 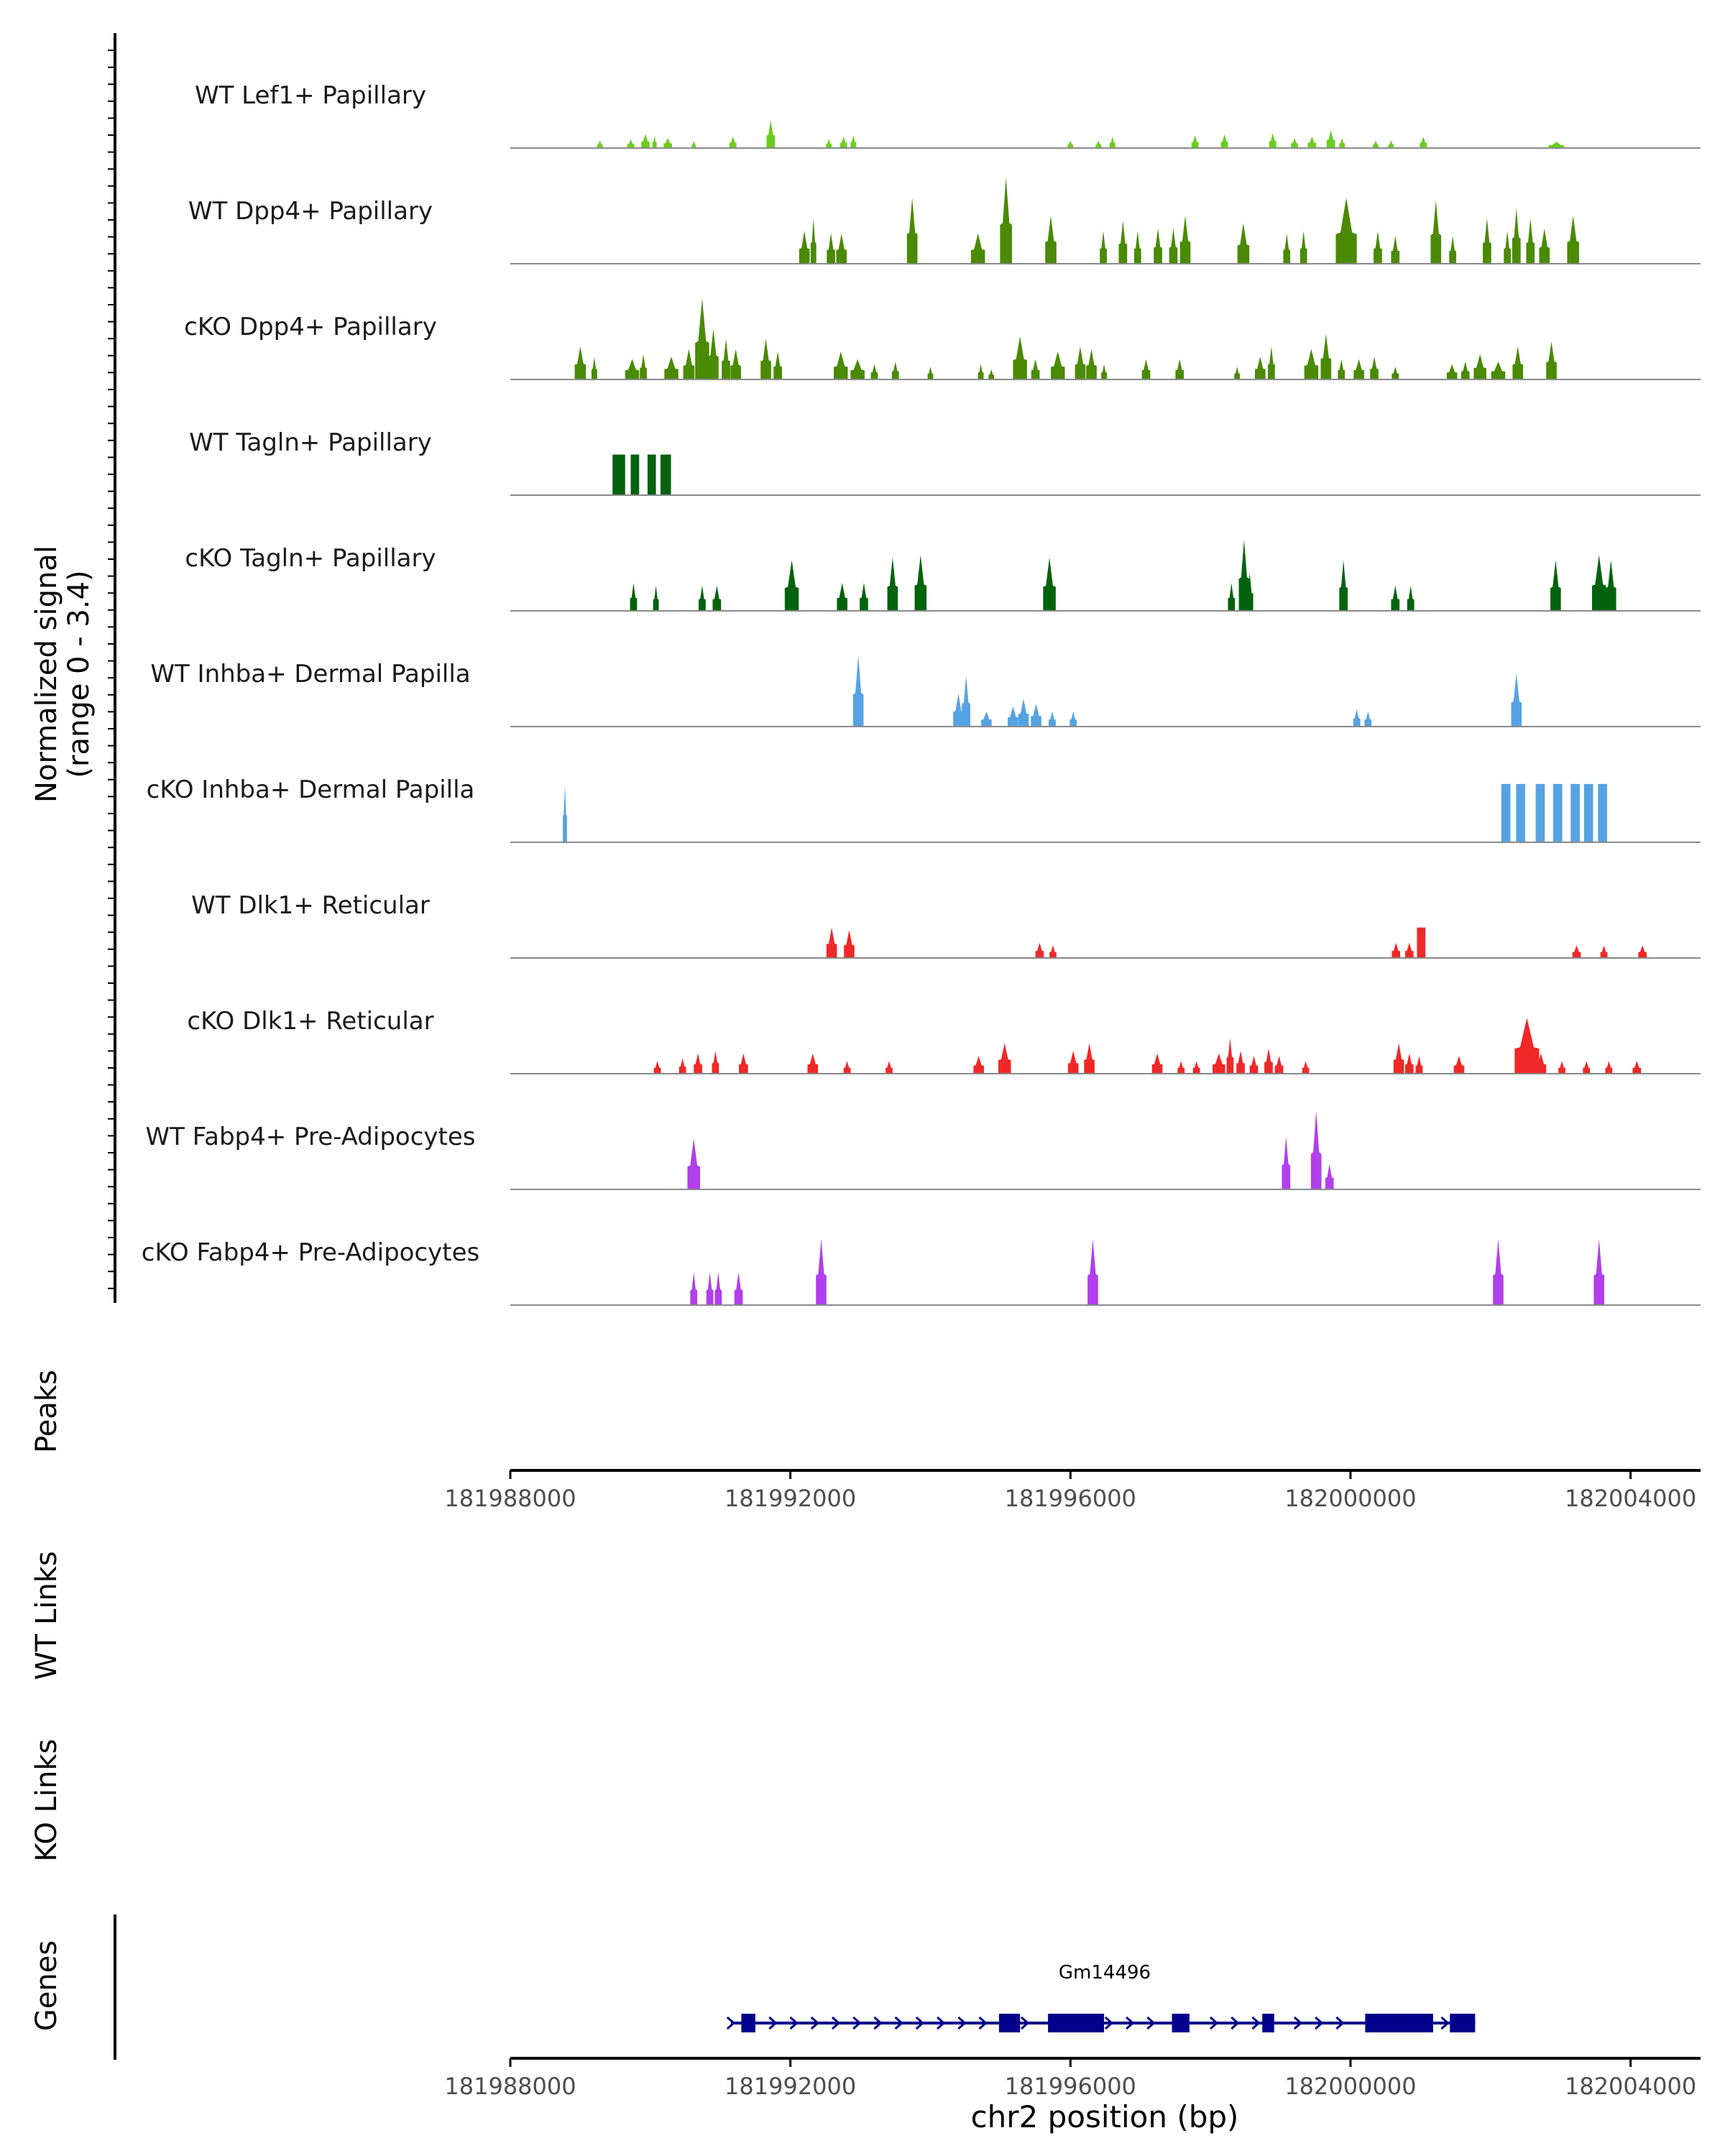 What do you see at coordinates (46, 1615) in the screenshot?
I see `wt-links-track-label: WT Links` at bounding box center [46, 1615].